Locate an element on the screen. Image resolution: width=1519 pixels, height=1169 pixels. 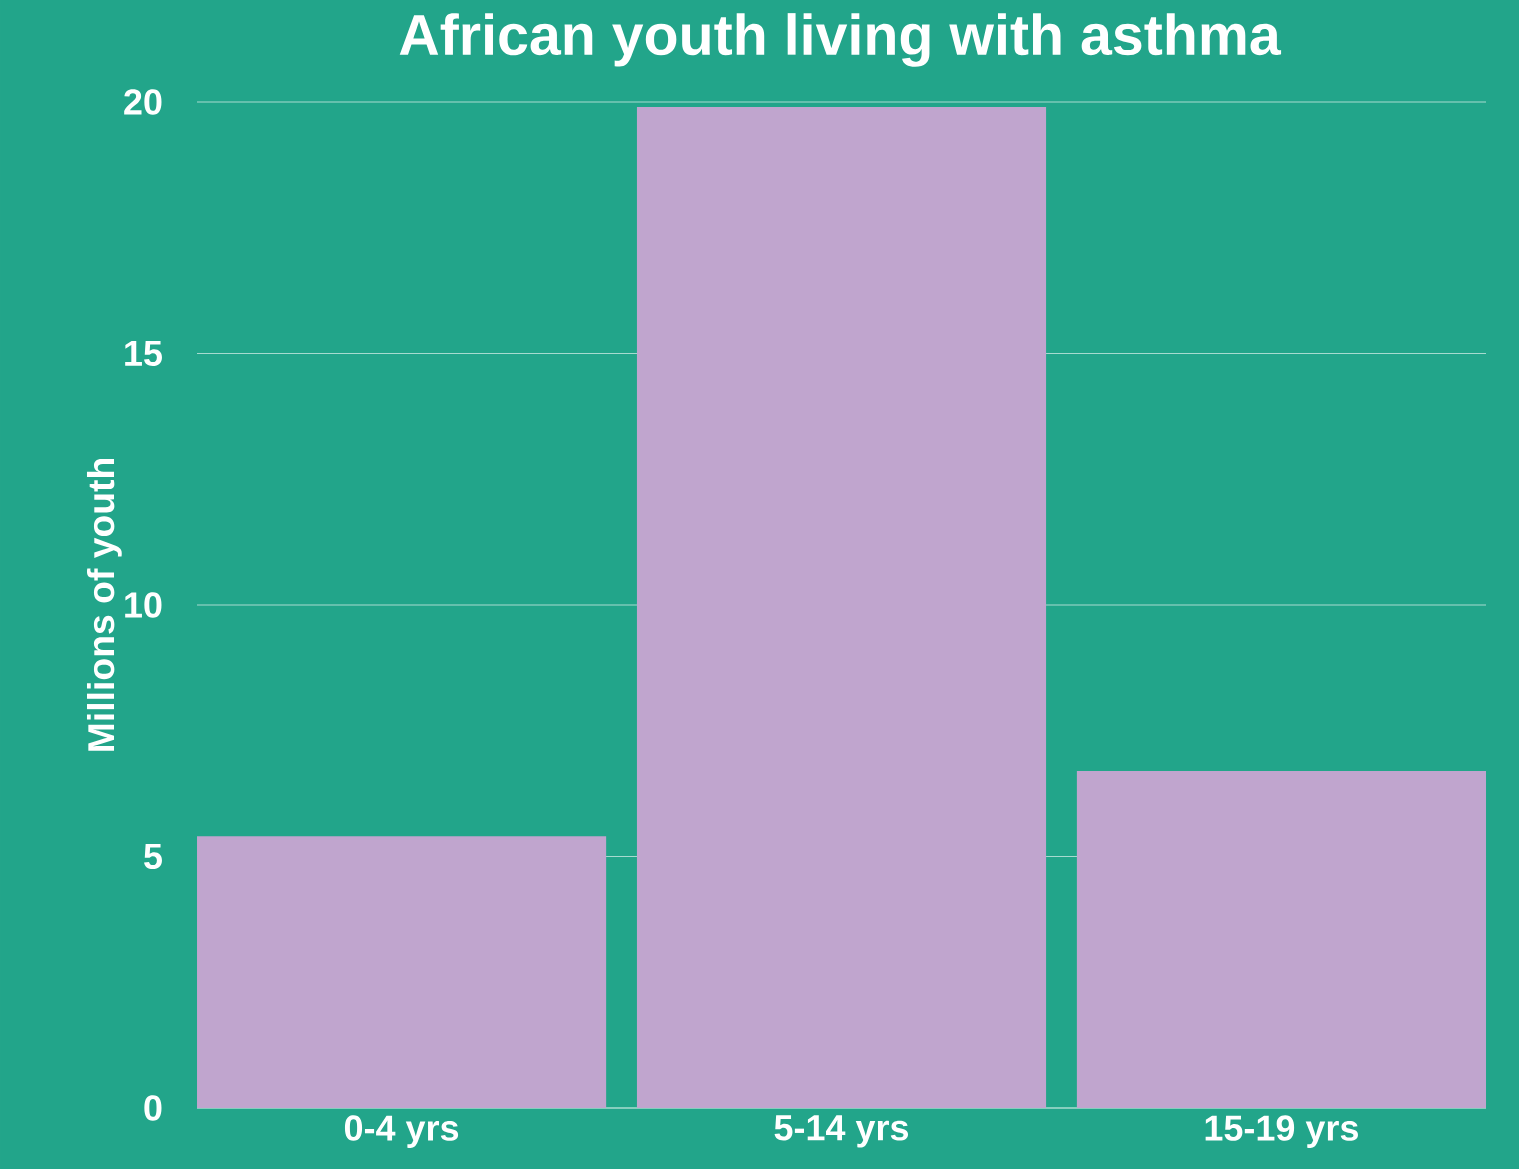
x-tick-label: 15-19 yrs is located at coordinates (1281, 1131).